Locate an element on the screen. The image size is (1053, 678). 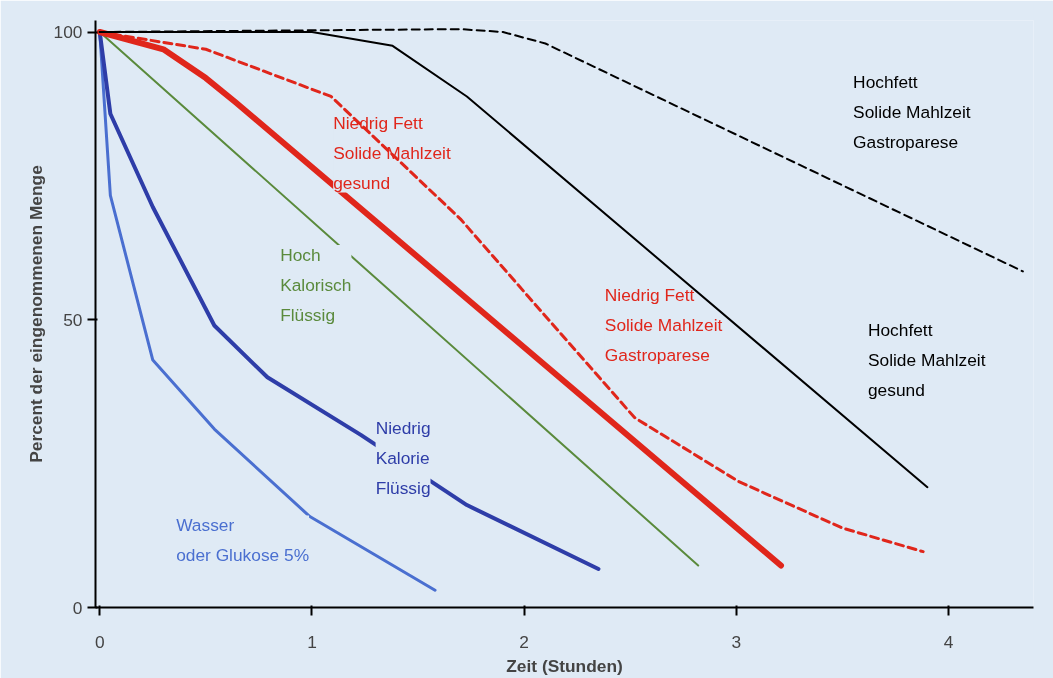
series-label: Hoch Kalorisch Flüssig is located at coordinates (316, 284).